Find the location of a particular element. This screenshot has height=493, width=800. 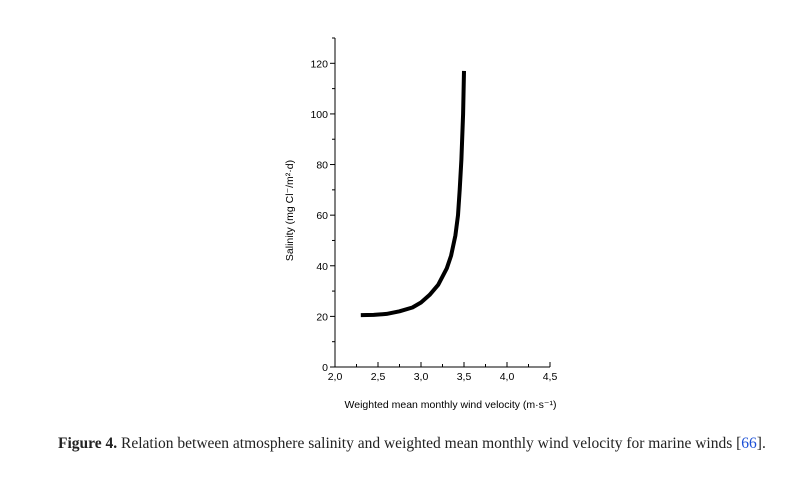

x-tick-label: 2,5 is located at coordinates (378, 377).